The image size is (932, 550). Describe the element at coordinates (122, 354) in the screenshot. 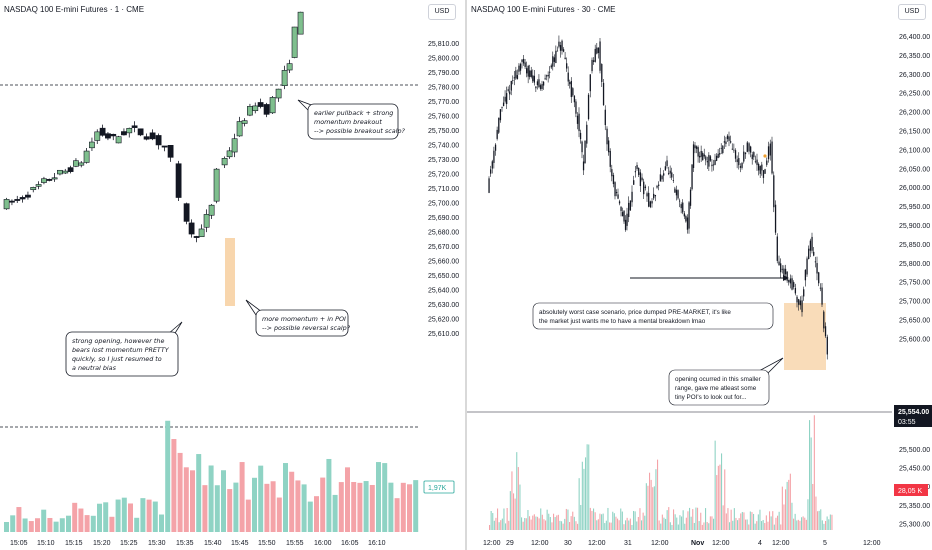

I see `left-annotation-opening` at that location.